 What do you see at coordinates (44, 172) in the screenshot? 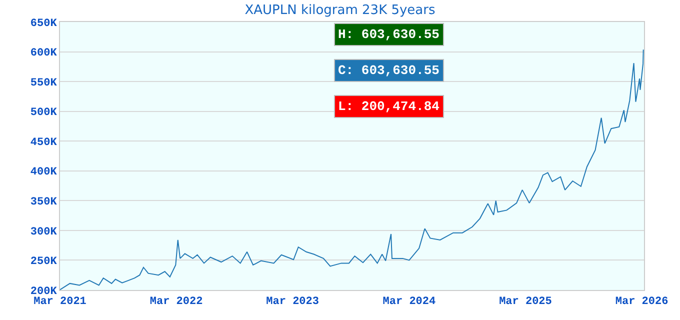
I see `y-tick-label: 400K` at bounding box center [44, 172].